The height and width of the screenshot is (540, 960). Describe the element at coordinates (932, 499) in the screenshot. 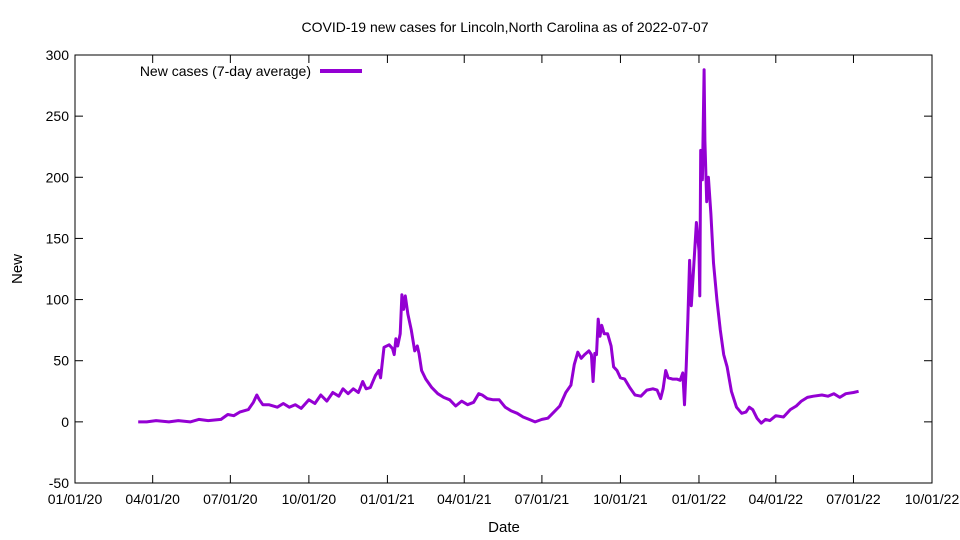

I see `x-tick-label: 10/01/22` at that location.